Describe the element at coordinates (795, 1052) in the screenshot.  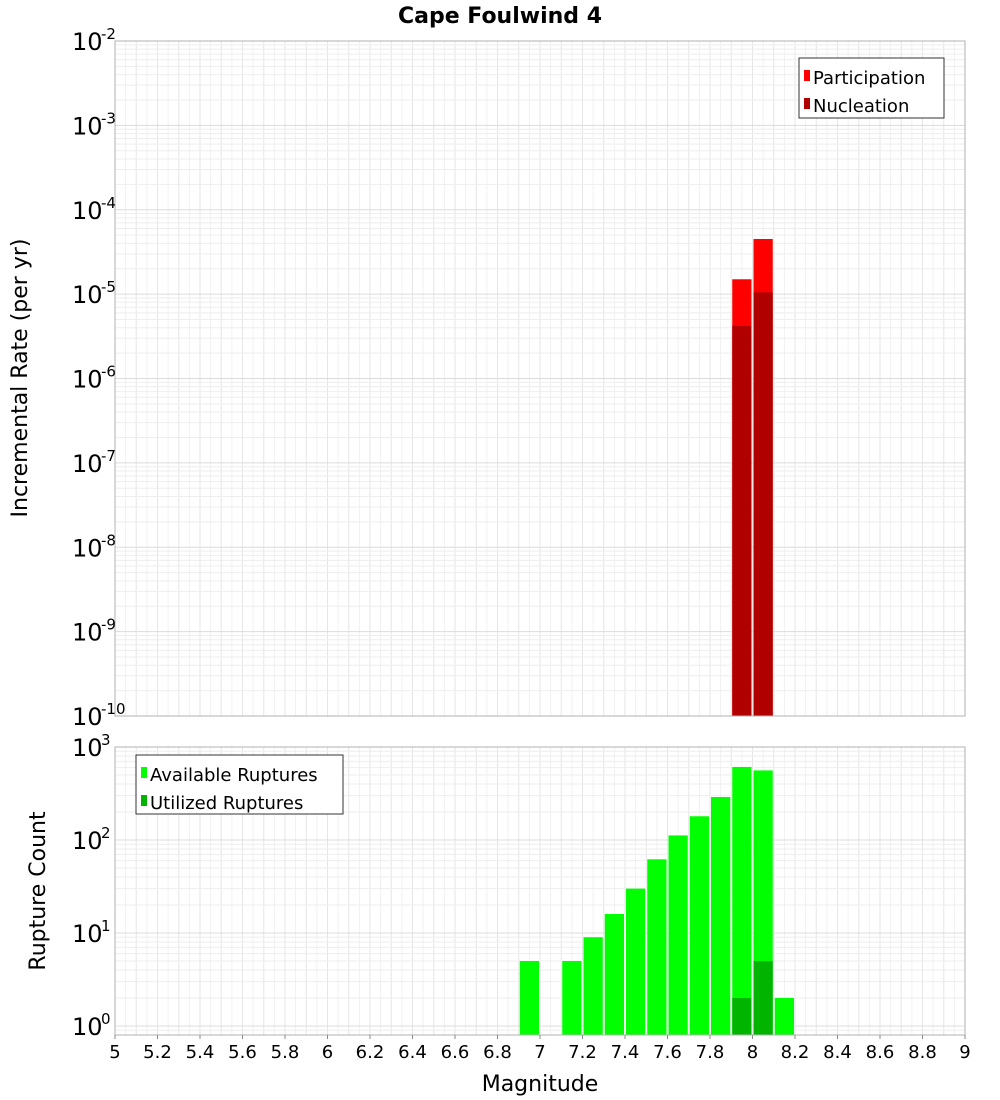
I see `x-tick-label: 8.2` at that location.